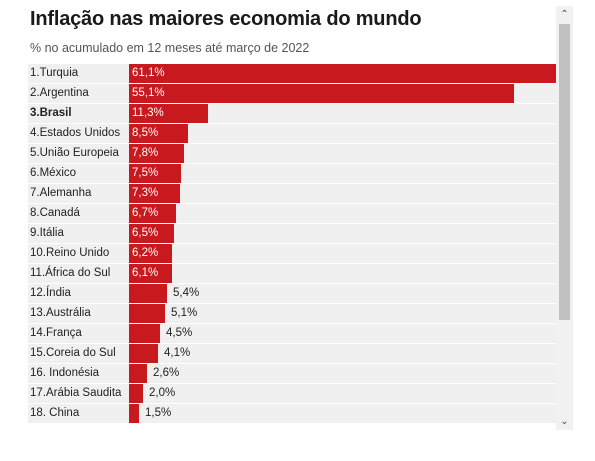 Image resolution: width=595 pixels, height=461 pixels. Describe the element at coordinates (145, 233) in the screenshot. I see `value-label: 6,5%` at that location.